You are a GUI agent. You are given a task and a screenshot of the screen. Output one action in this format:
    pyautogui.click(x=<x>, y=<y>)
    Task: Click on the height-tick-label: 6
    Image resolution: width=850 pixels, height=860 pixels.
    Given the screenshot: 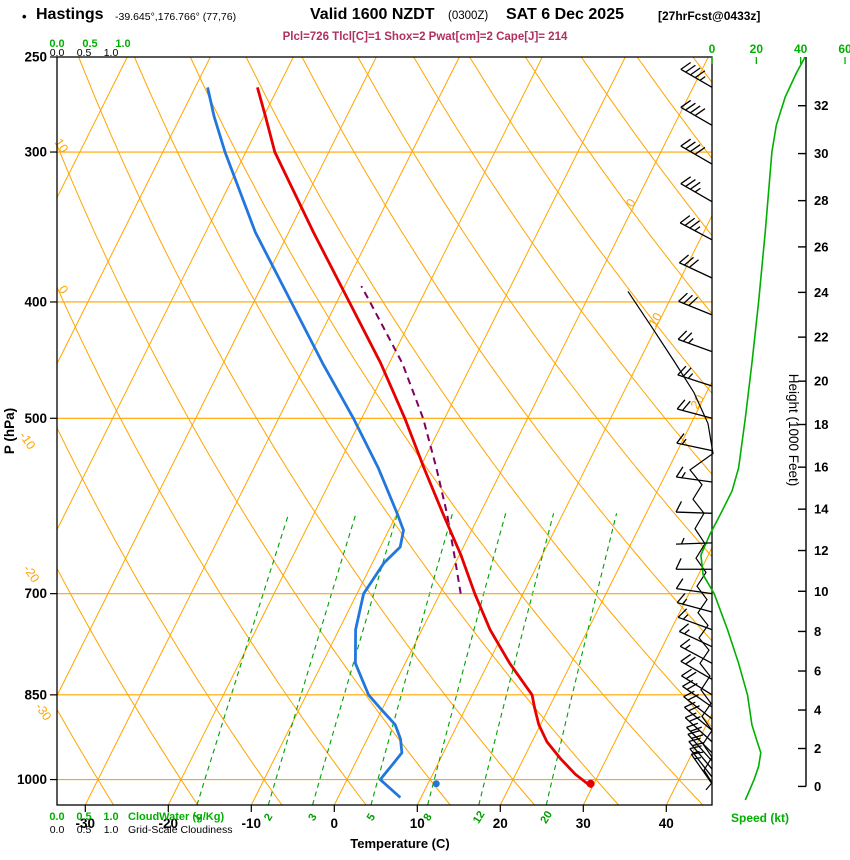 What is the action you would take?
    pyautogui.click(x=817, y=671)
    